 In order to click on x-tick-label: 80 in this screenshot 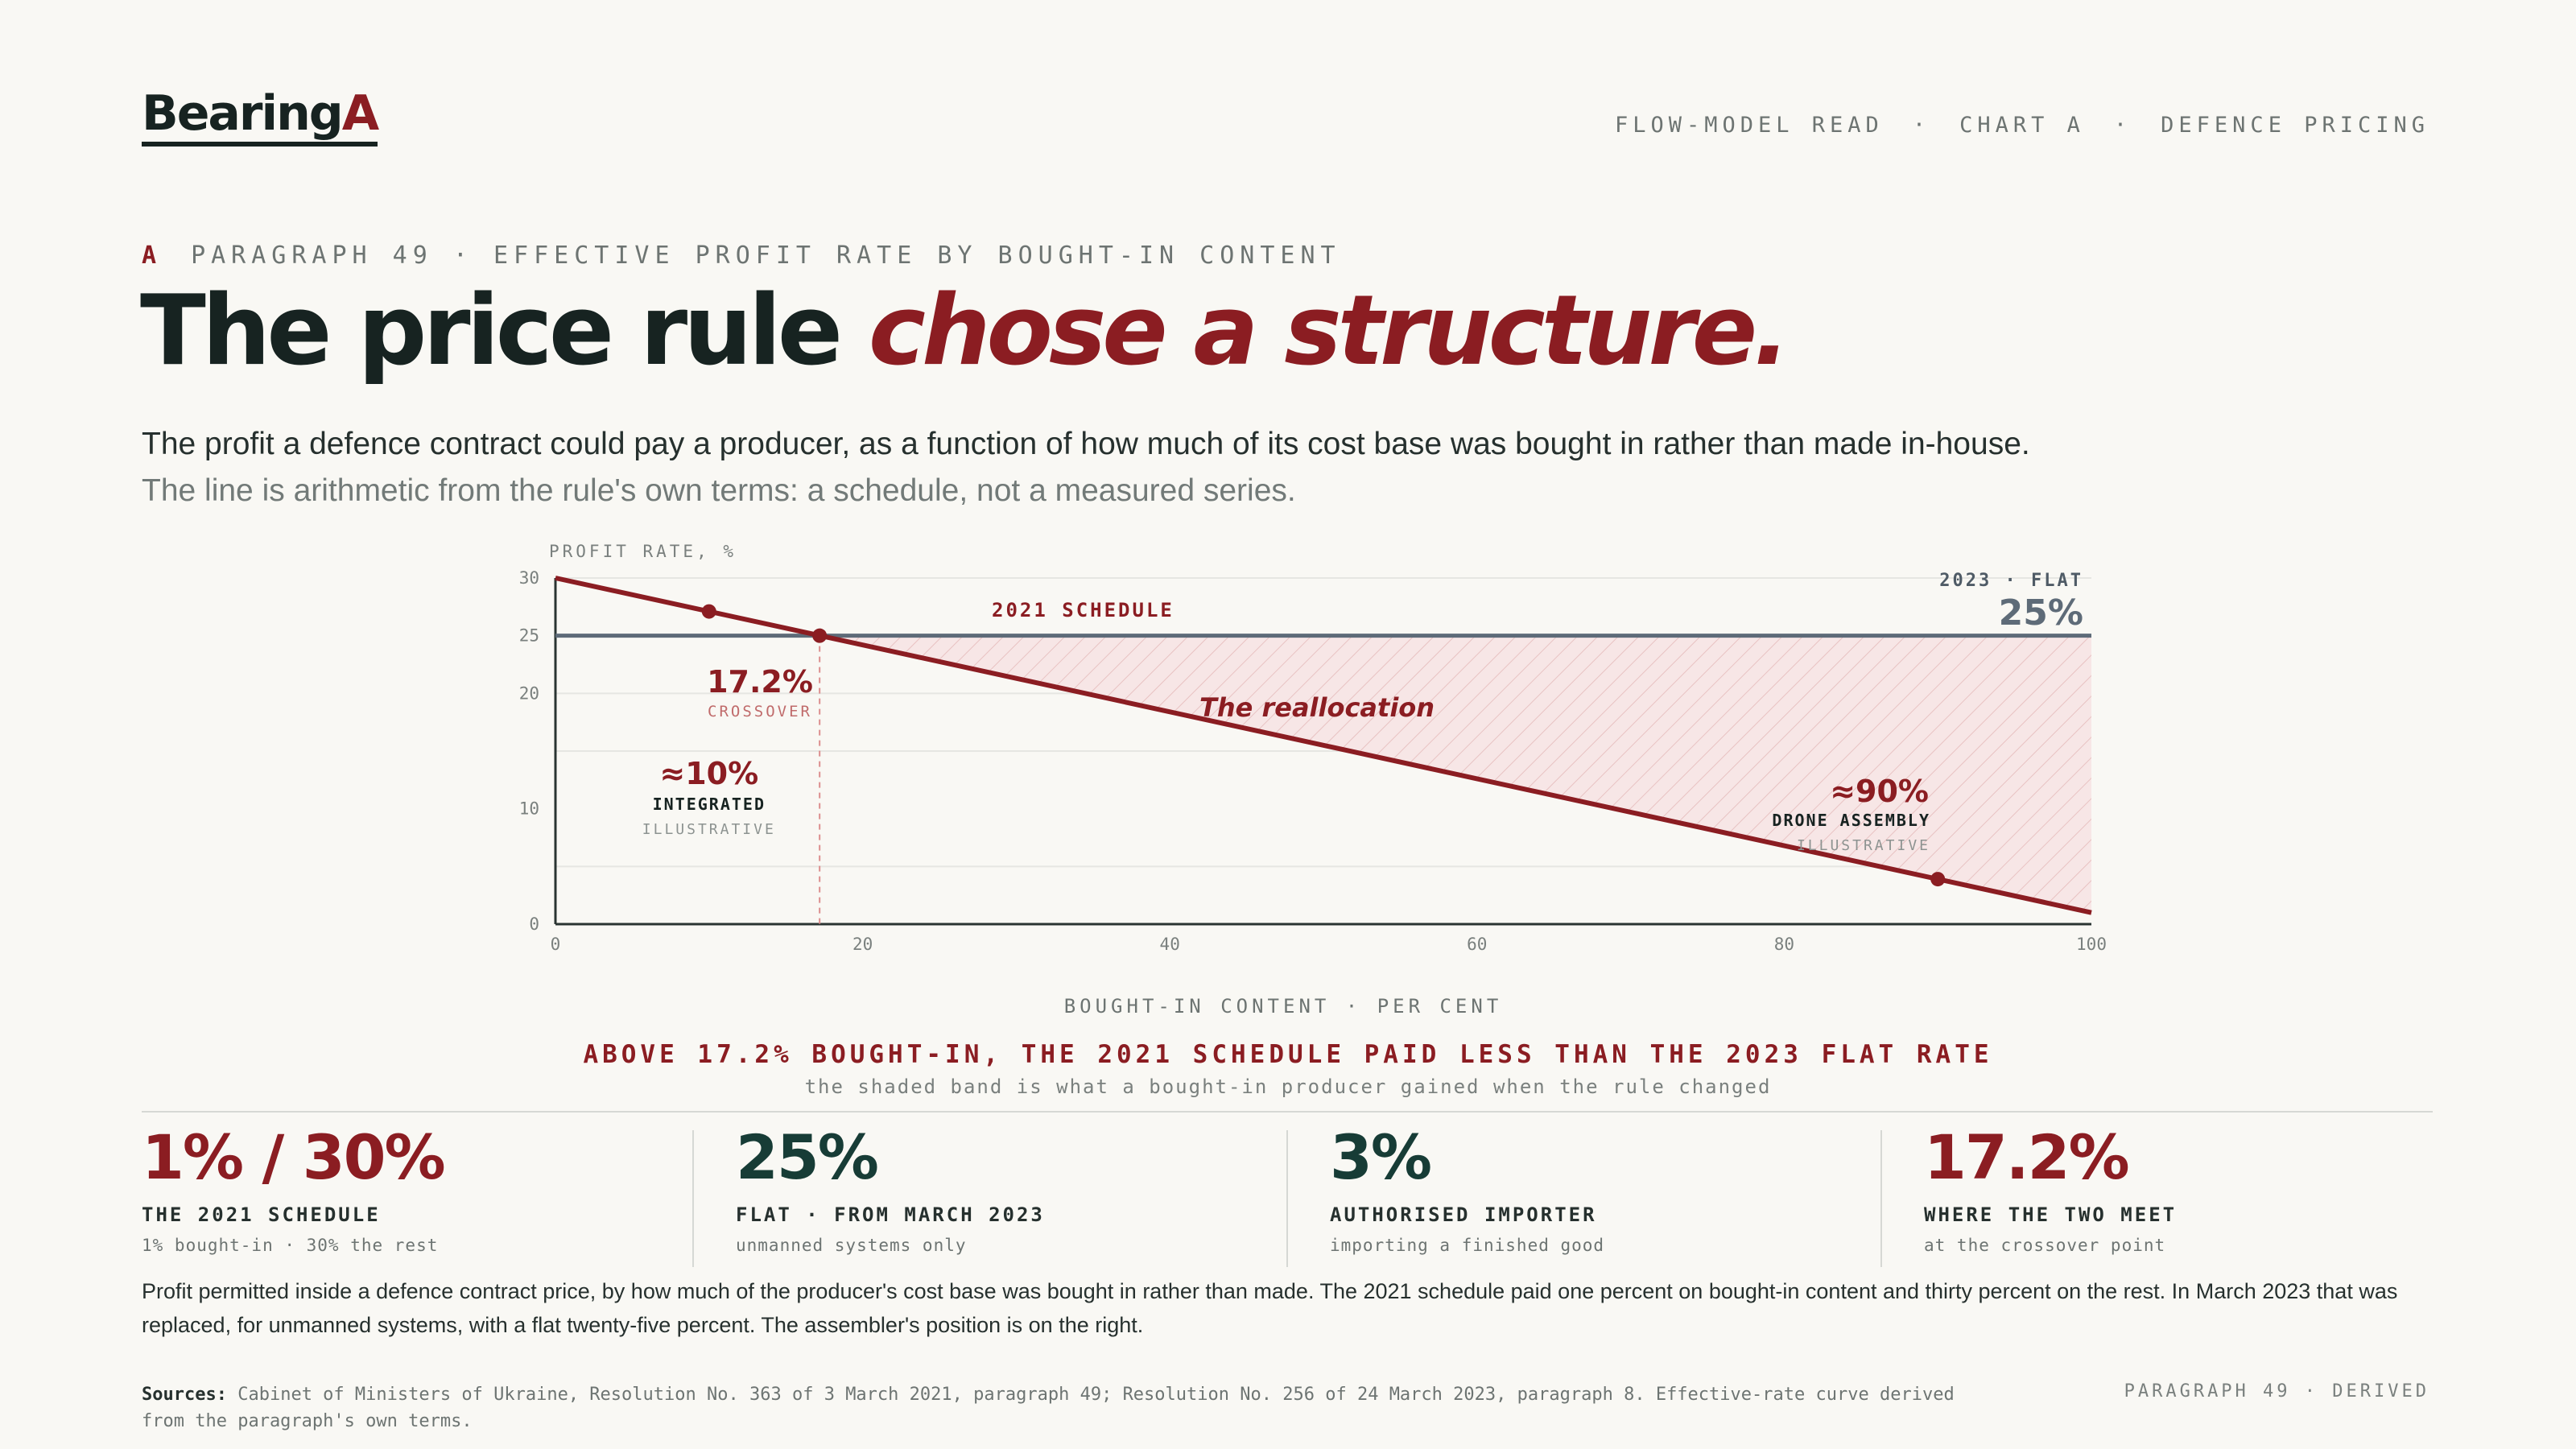, I will do `click(1784, 944)`.